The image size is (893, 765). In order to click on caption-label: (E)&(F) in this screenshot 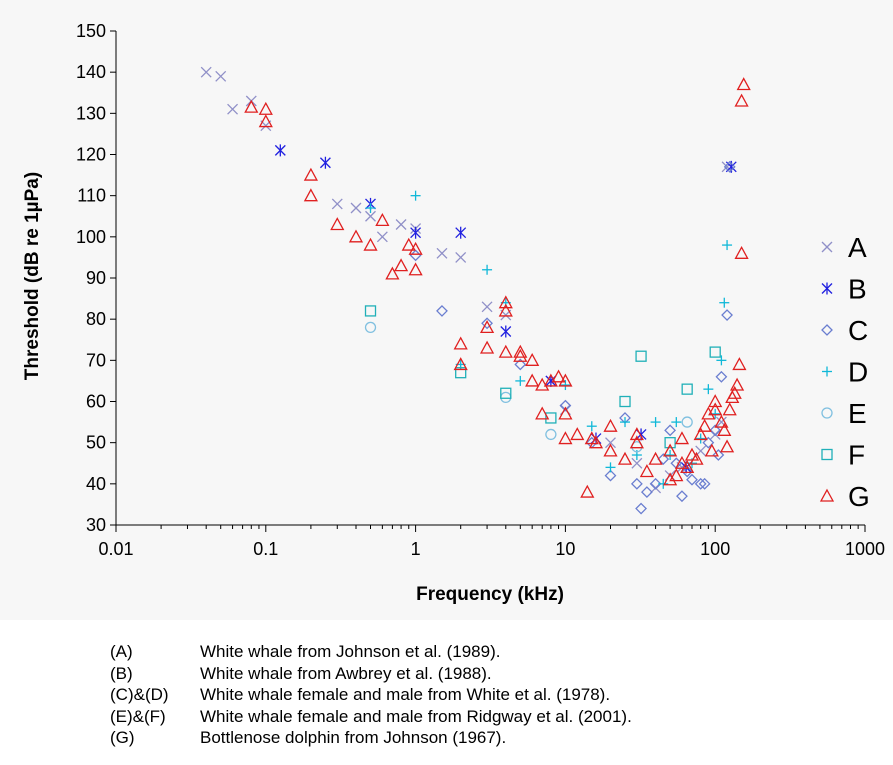, I will do `click(138, 716)`.